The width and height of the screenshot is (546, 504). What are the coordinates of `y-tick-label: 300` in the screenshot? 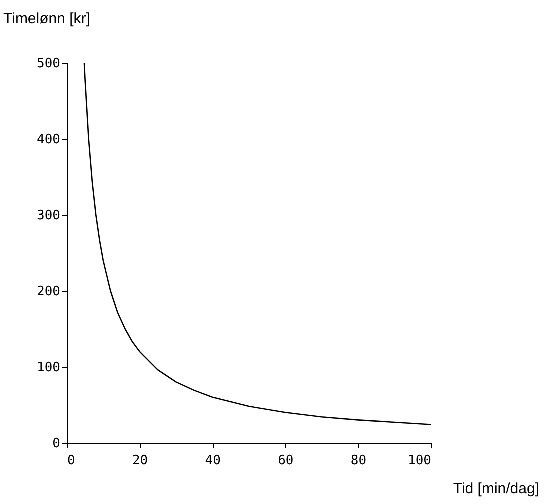 It's located at (48, 216).